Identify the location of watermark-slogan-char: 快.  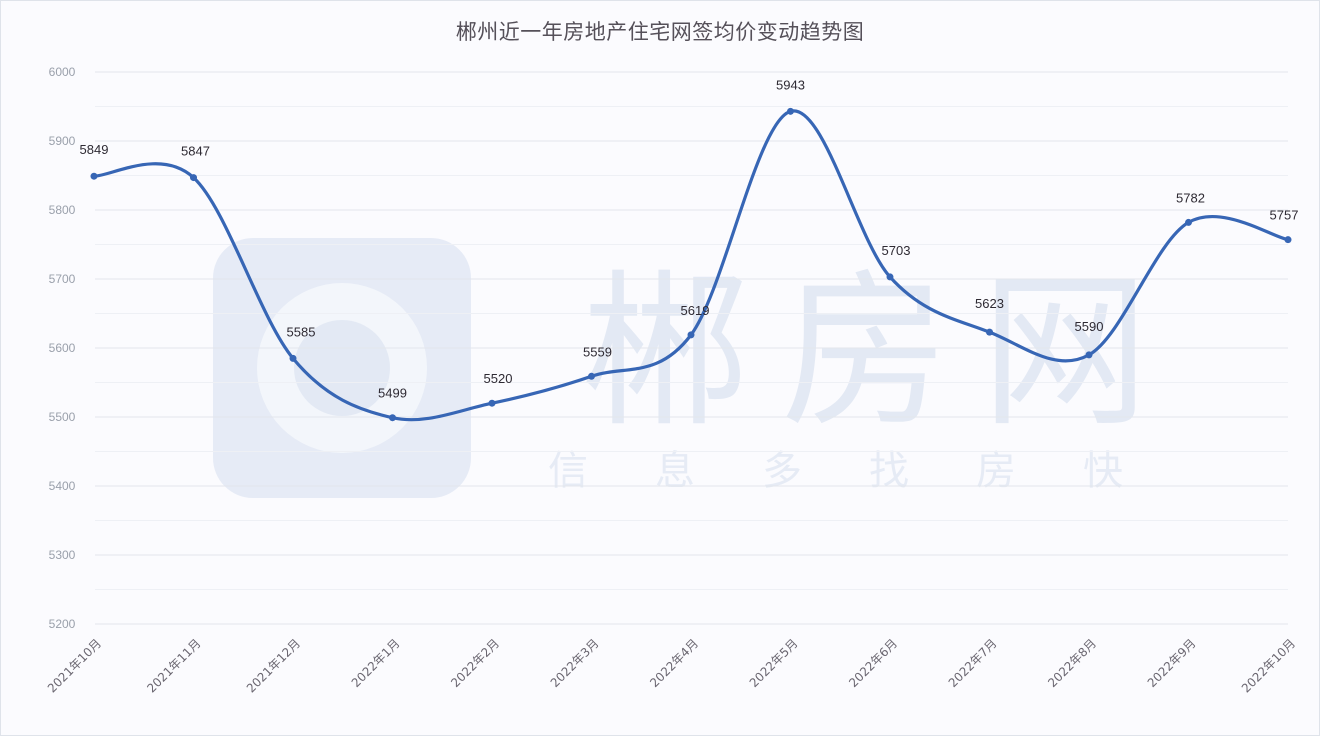
(1103, 471).